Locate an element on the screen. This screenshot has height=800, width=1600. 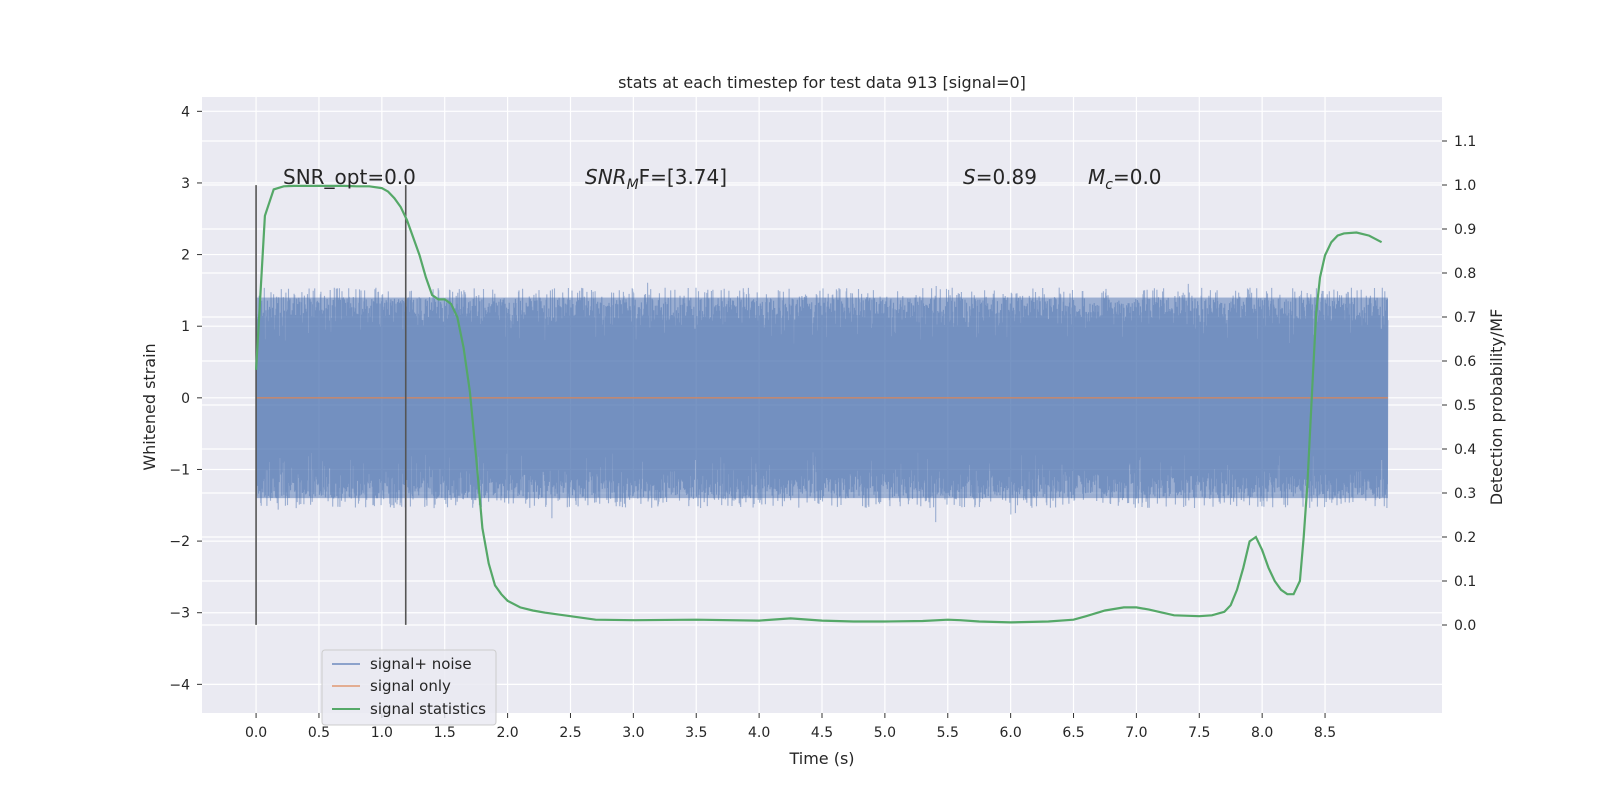
snr-opt-annotation: SNR_opt=0.0 is located at coordinates (349, 177).